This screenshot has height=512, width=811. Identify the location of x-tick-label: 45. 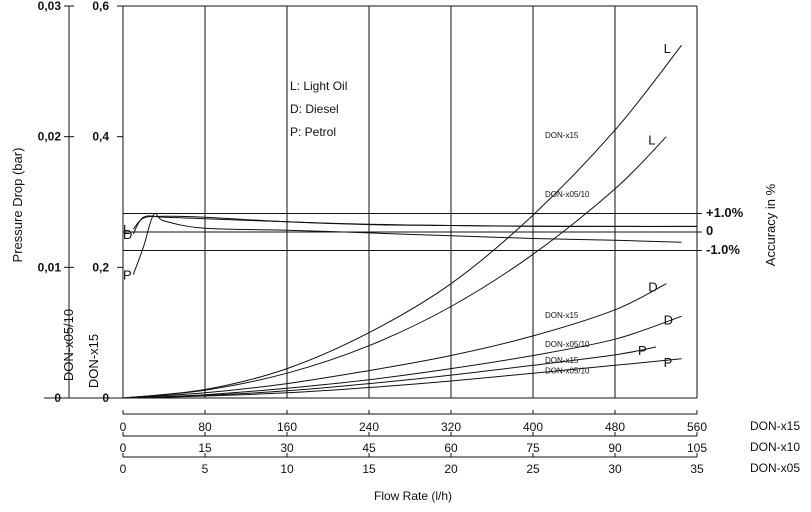
(369, 448).